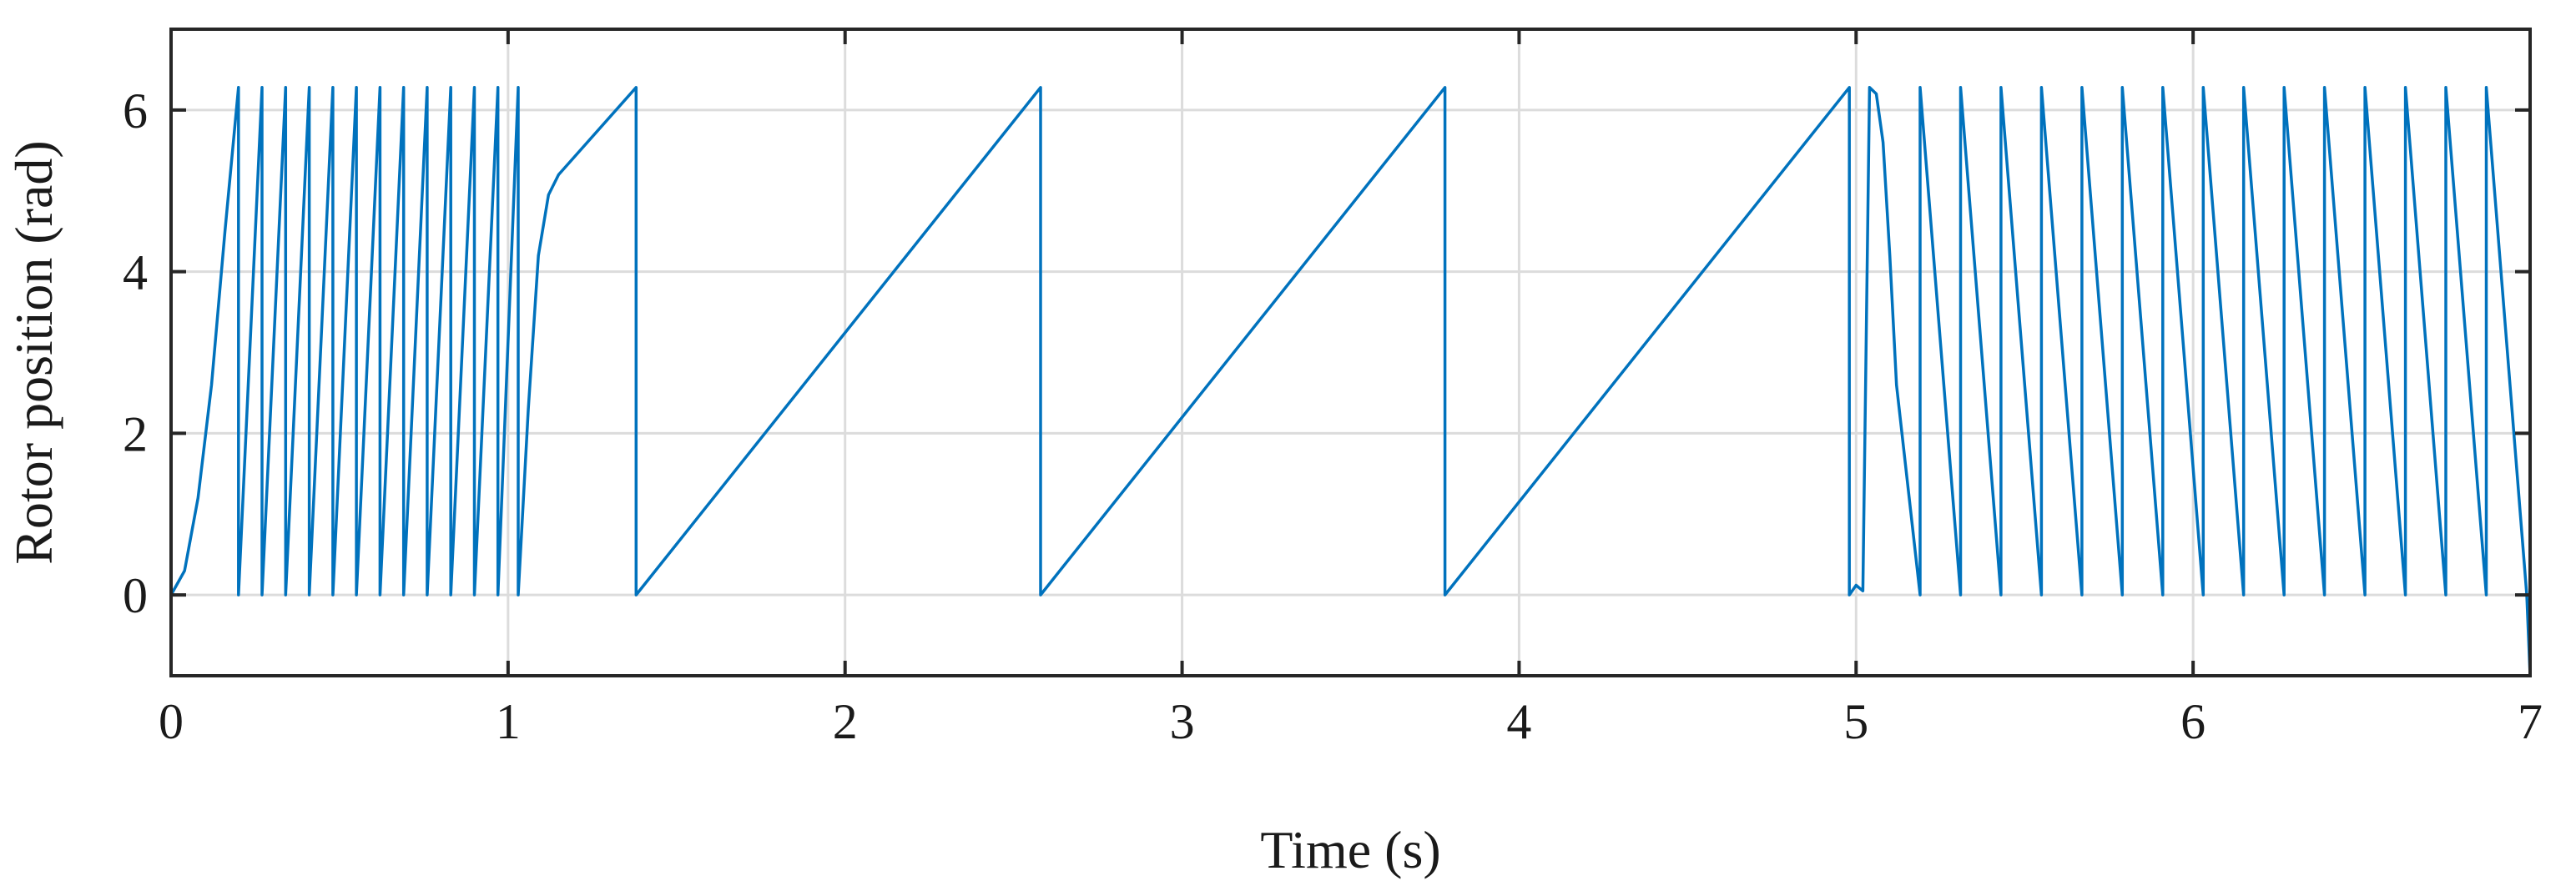 The width and height of the screenshot is (2576, 891). I want to click on y-tick-label: 4, so click(135, 272).